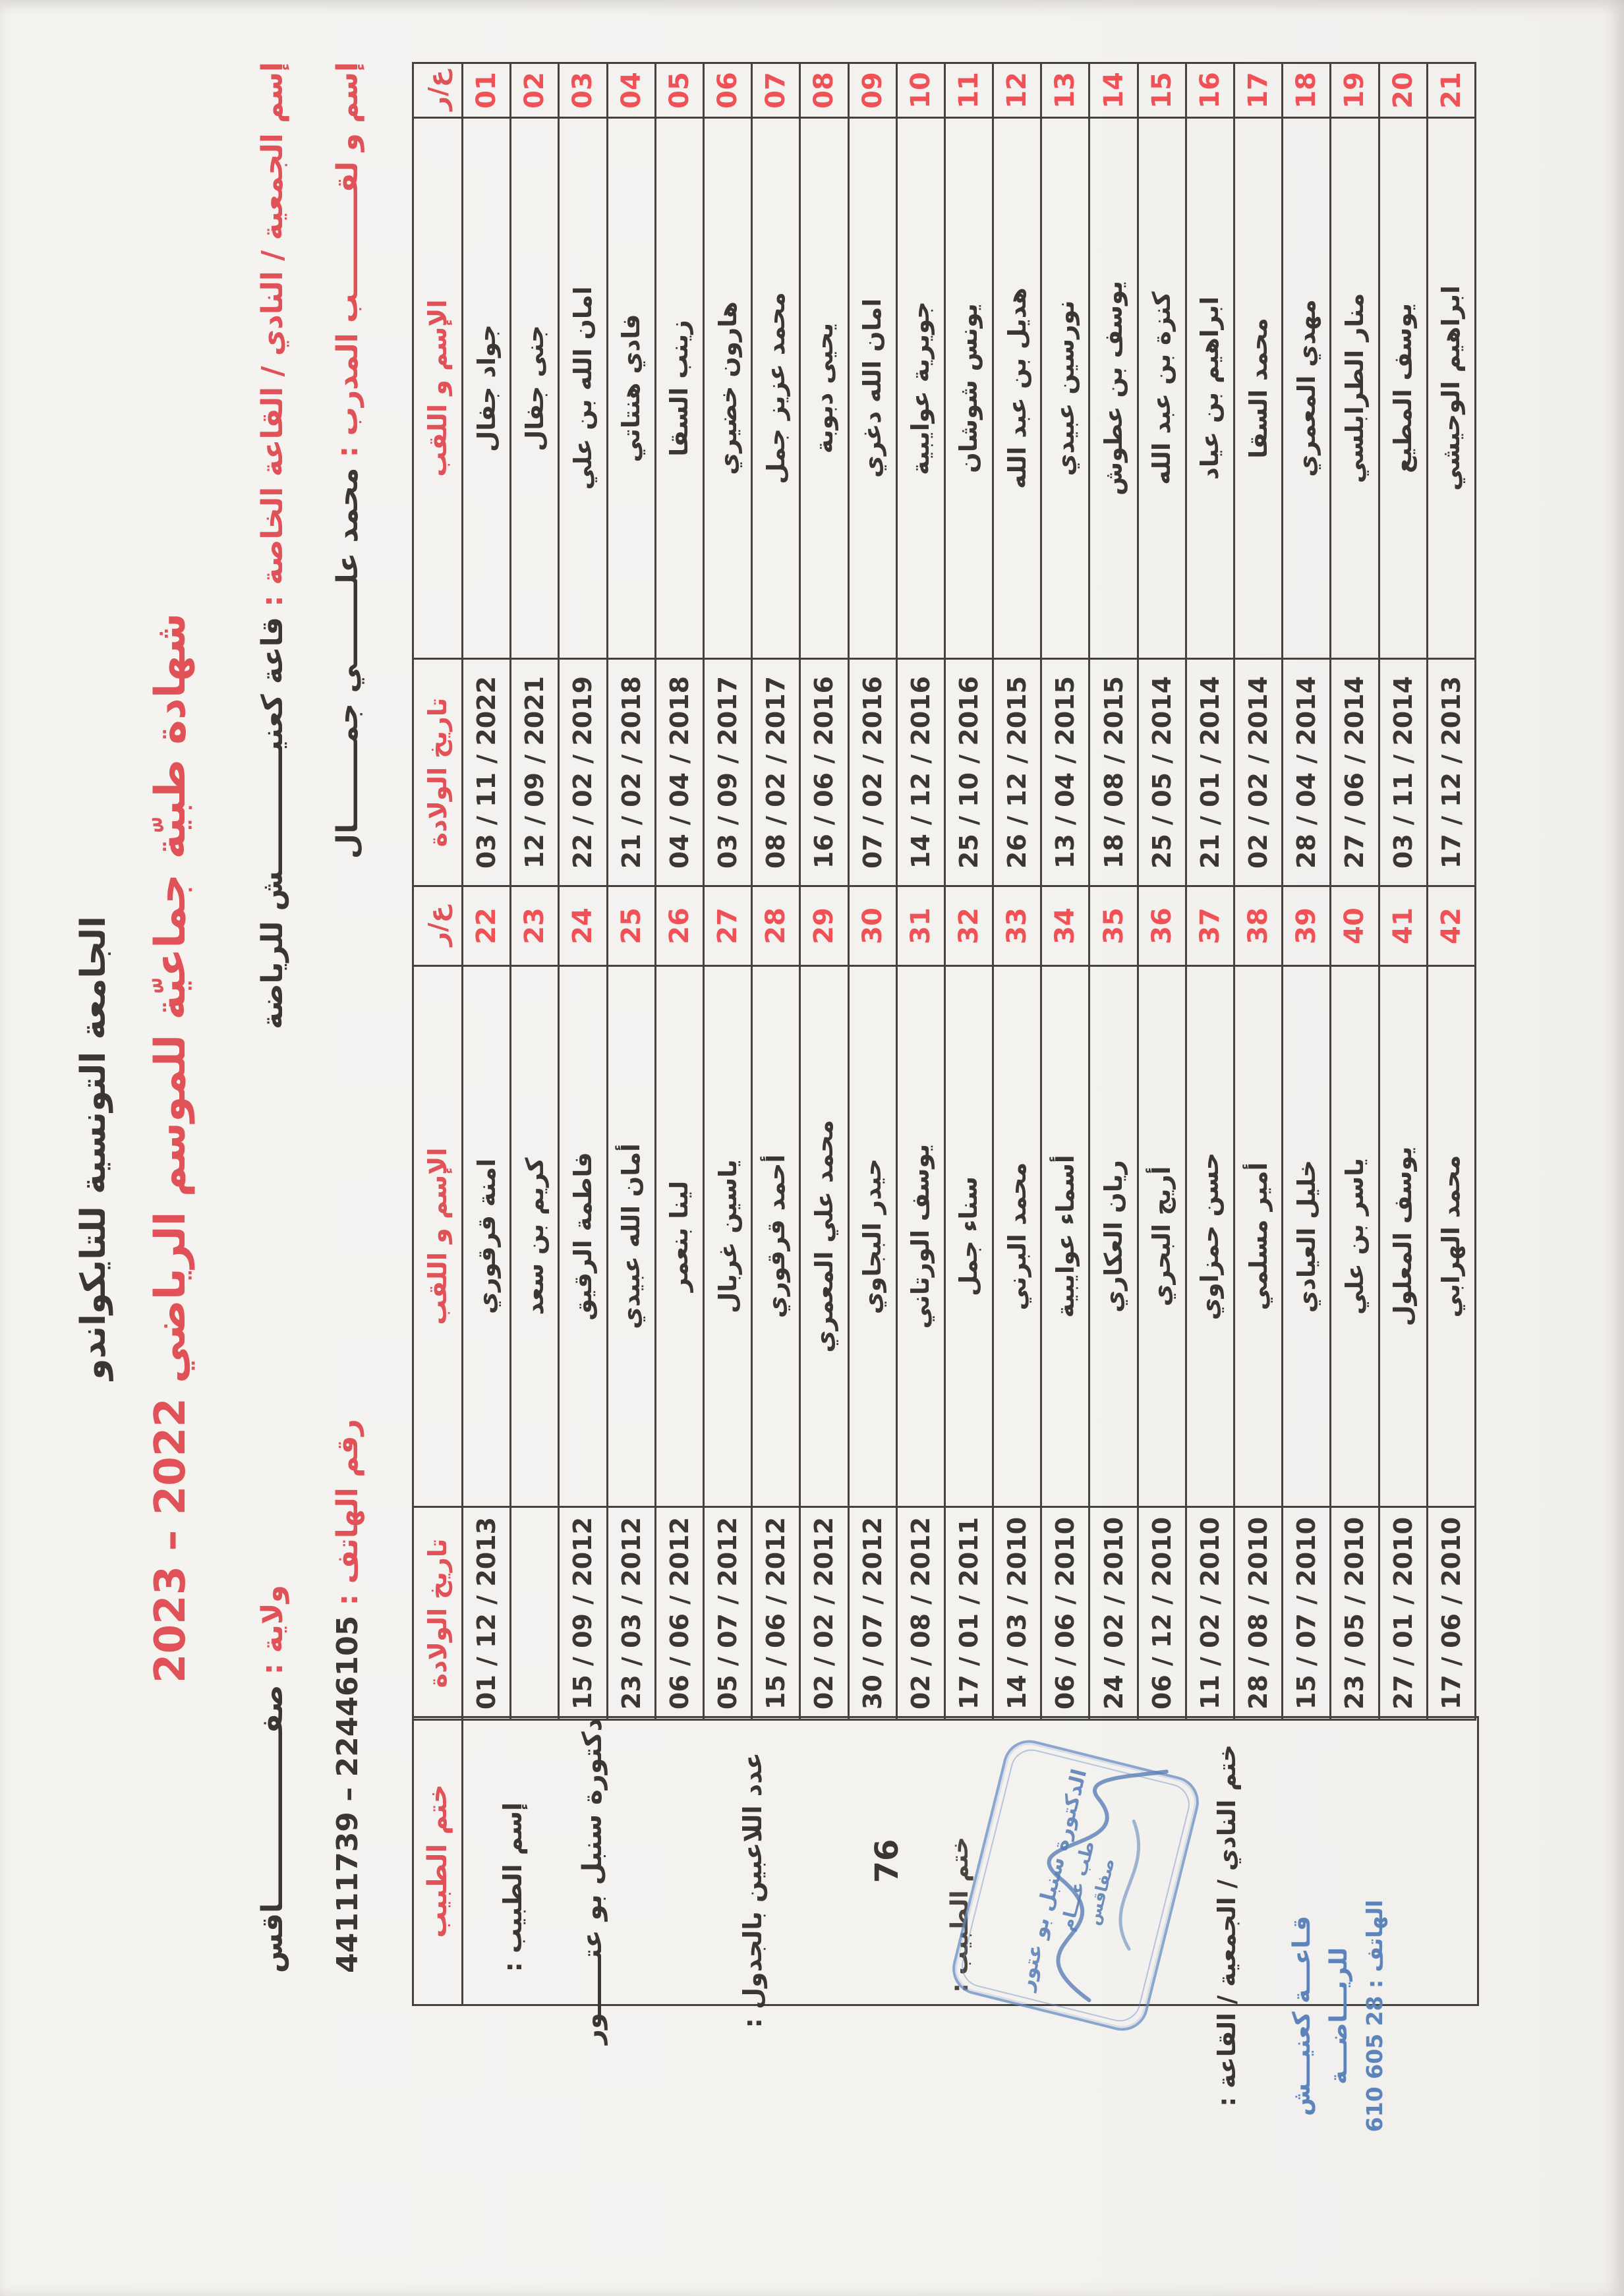 The height and width of the screenshot is (2296, 1624). What do you see at coordinates (1210, 90) in the screenshot?
I see `cell-num: 16` at bounding box center [1210, 90].